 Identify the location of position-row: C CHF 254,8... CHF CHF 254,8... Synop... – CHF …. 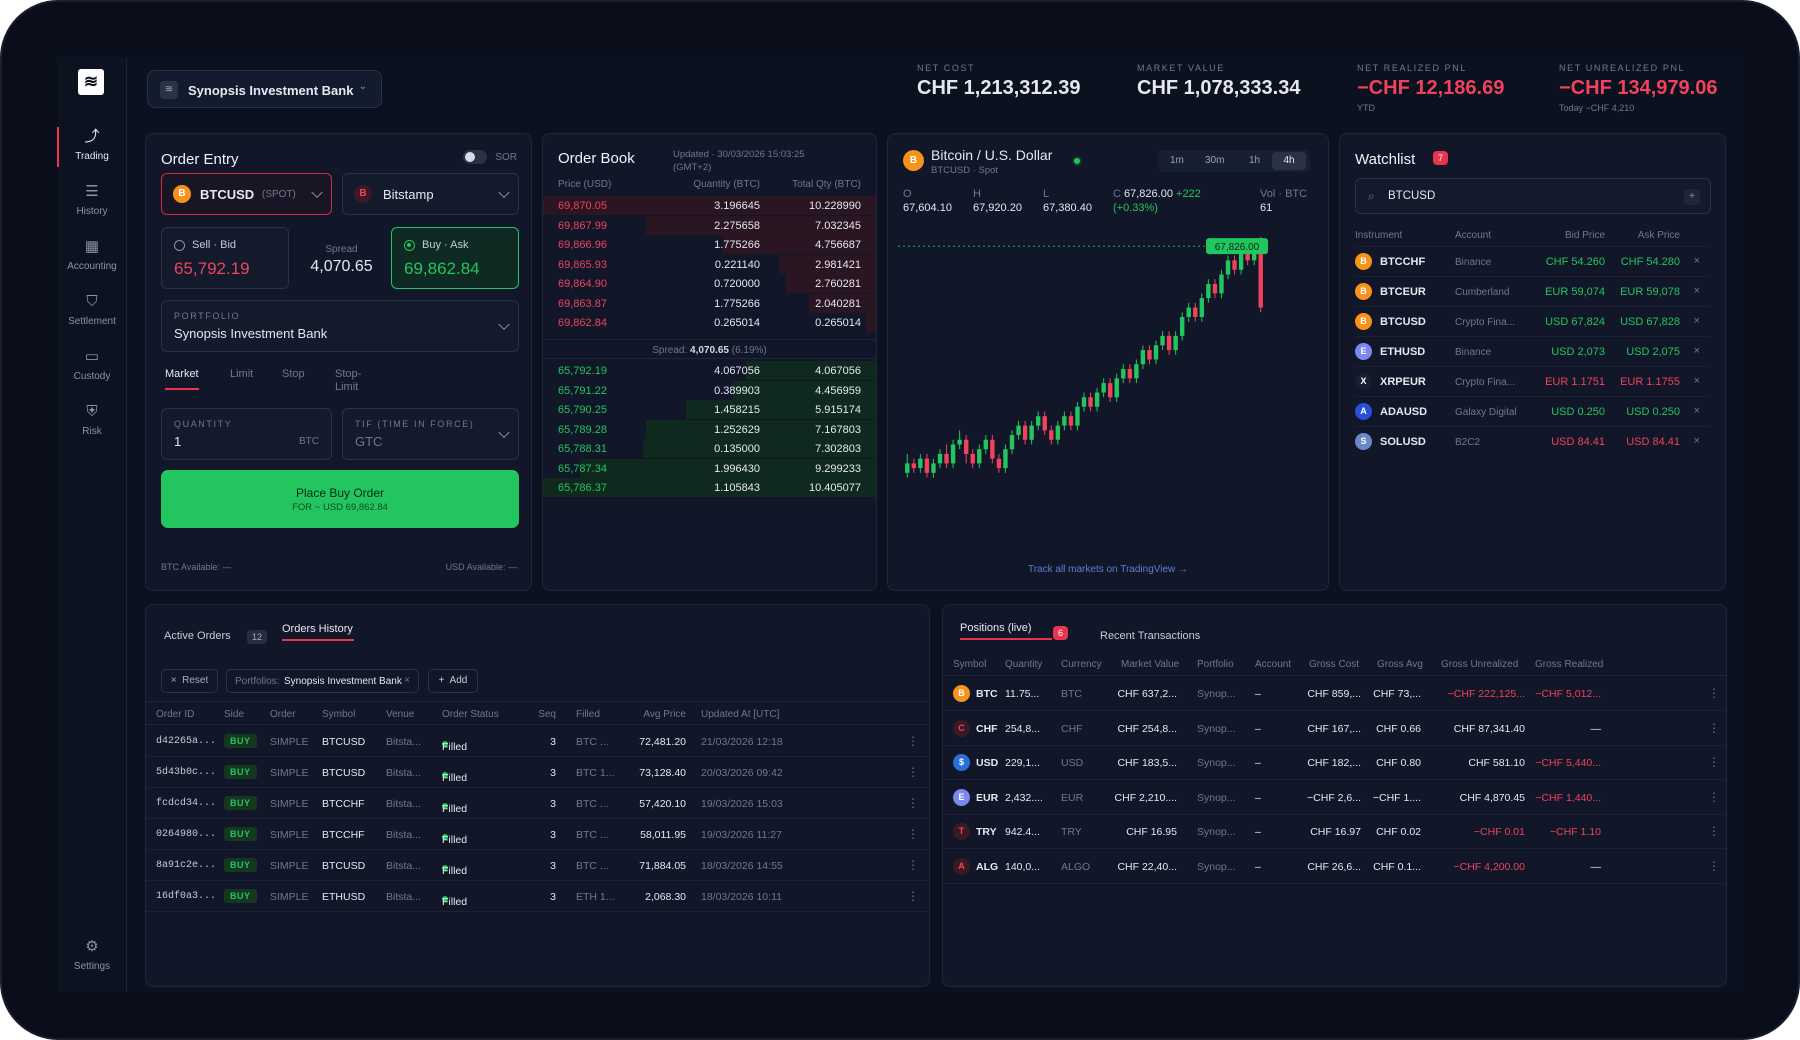
(1334, 729).